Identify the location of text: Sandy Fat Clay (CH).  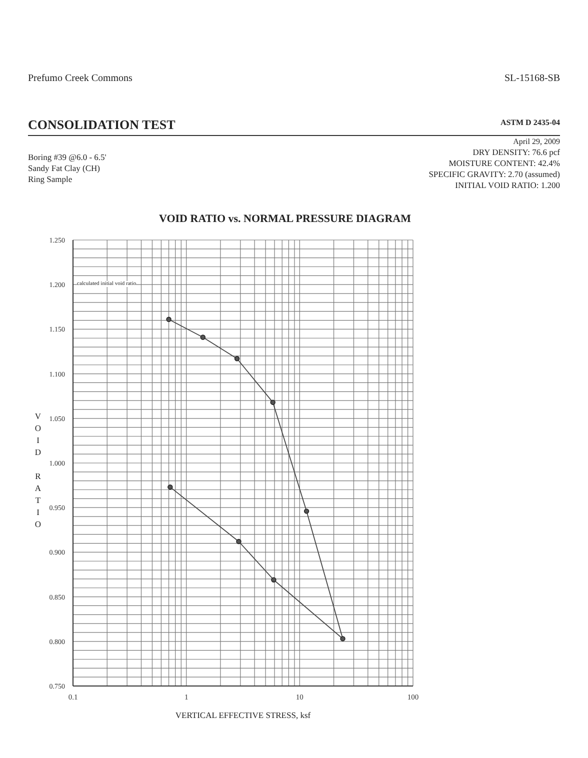
(64, 168).